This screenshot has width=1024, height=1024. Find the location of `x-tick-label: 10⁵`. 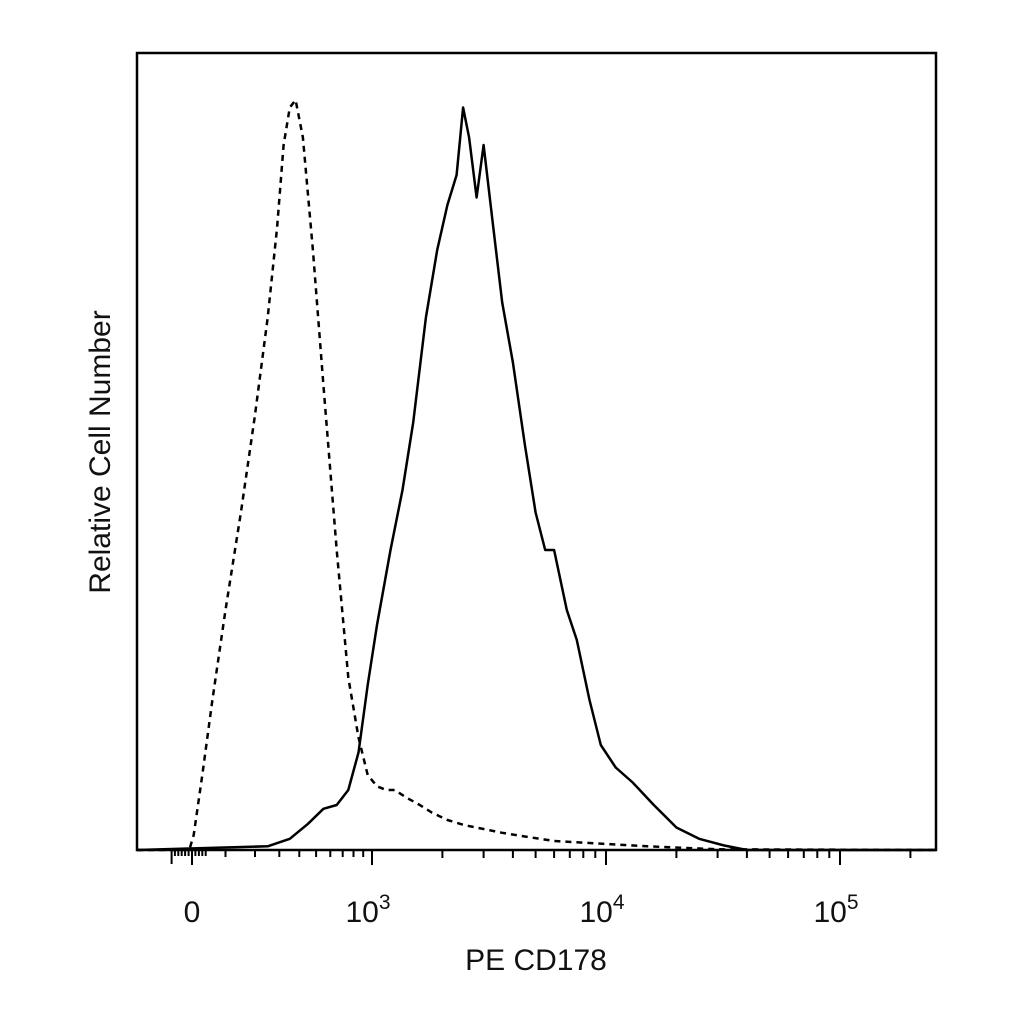

x-tick-label: 10⁵ is located at coordinates (835, 910).